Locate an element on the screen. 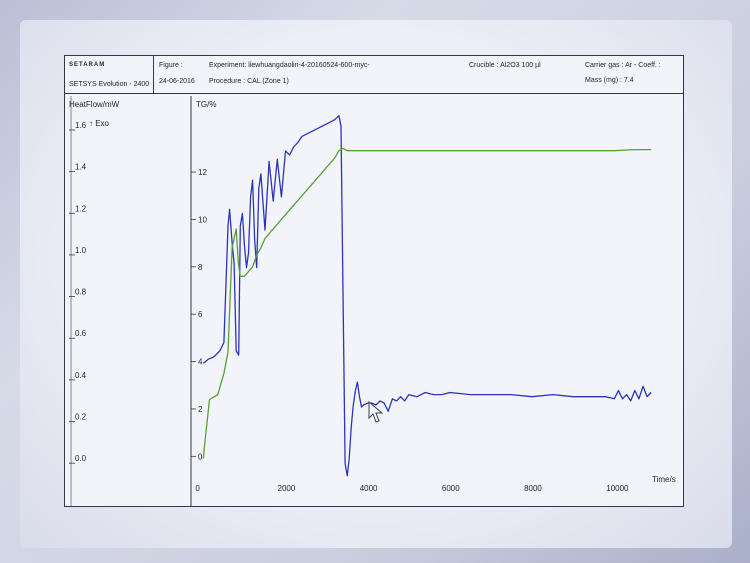 The height and width of the screenshot is (563, 750). tg-tick-label: 4 is located at coordinates (200, 362).